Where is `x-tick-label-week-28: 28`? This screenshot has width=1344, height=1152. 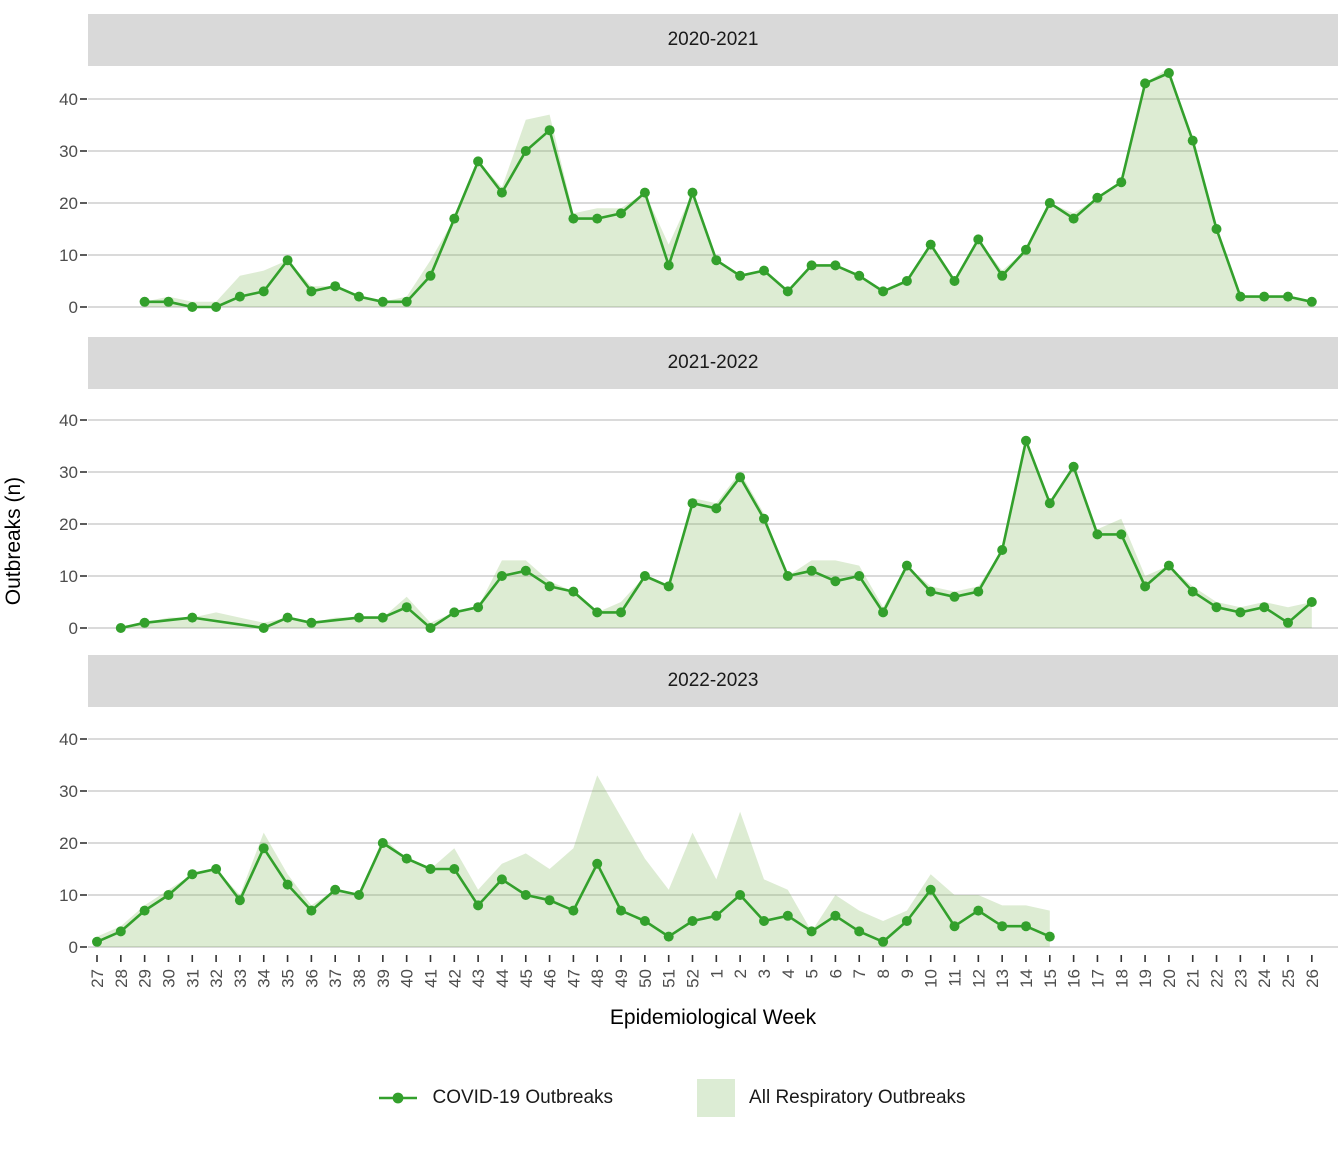 x-tick-label-week-28: 28 is located at coordinates (121, 978).